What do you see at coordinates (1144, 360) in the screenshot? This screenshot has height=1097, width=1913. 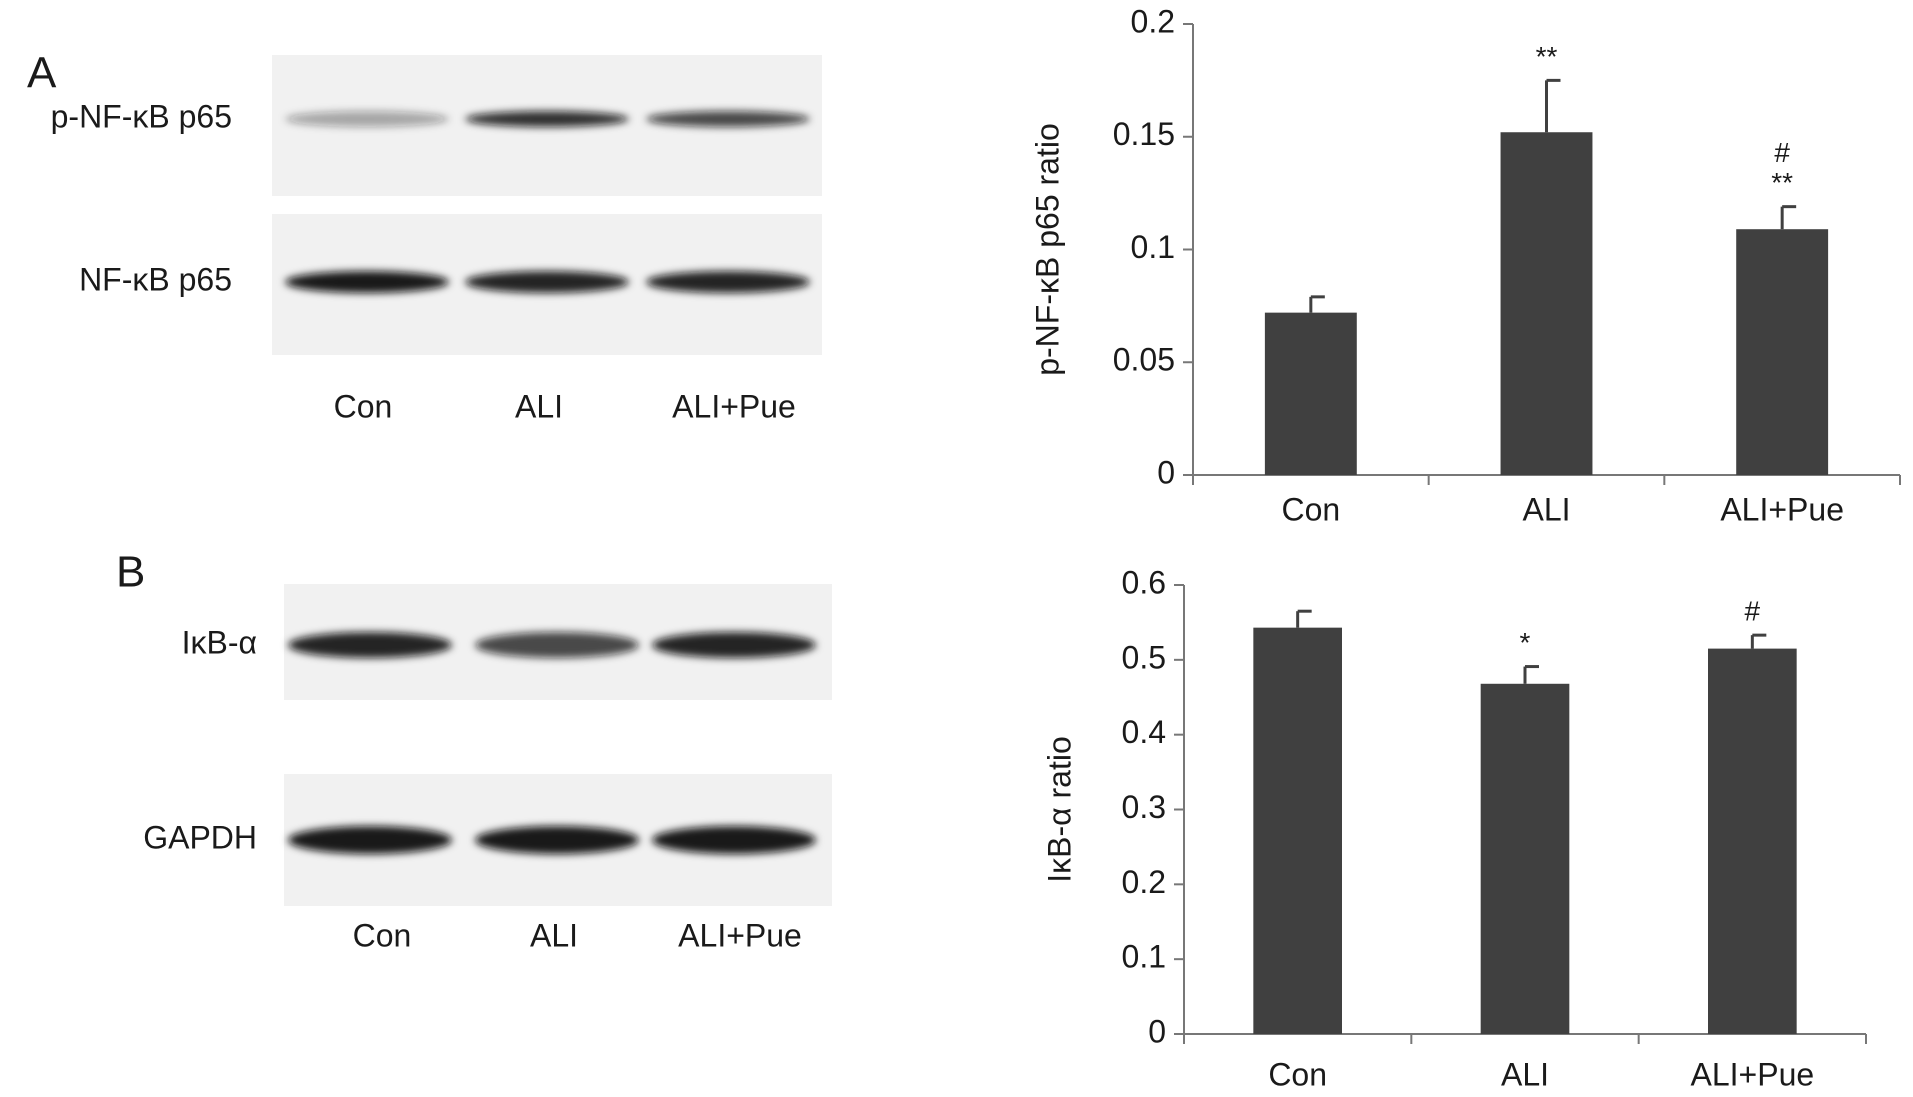 I see `y-tick-label: 0.05` at bounding box center [1144, 360].